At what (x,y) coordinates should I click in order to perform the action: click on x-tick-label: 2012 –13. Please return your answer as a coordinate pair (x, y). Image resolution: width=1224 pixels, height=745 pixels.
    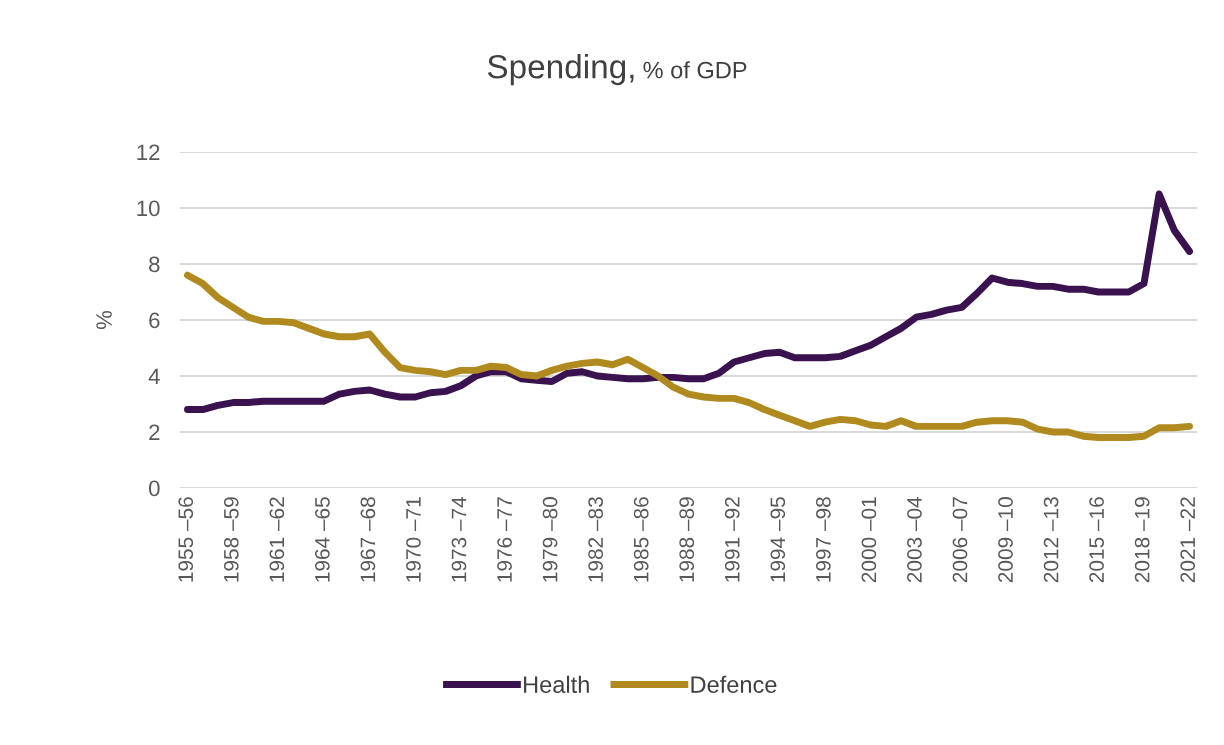
    Looking at the image, I should click on (1051, 540).